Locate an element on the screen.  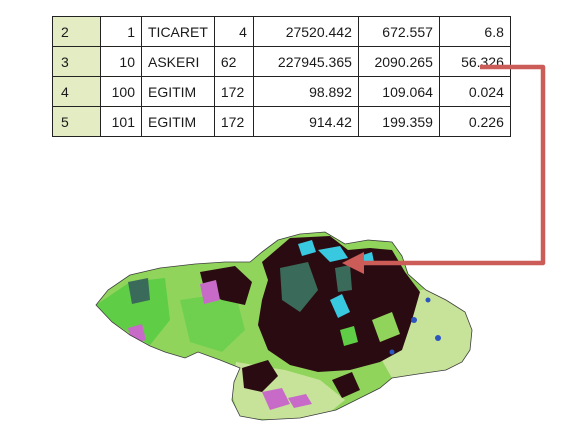
table-cell: ASKERI is located at coordinates (178, 61).